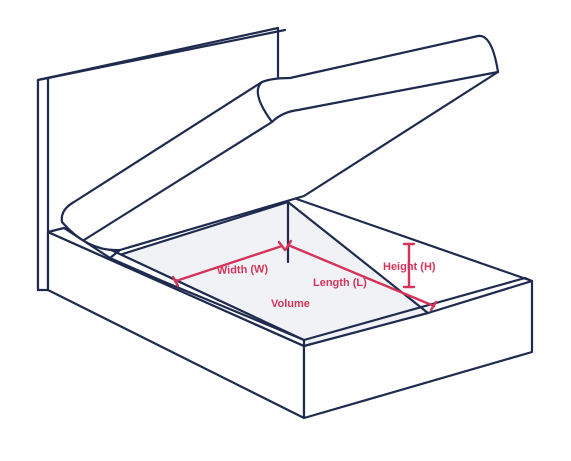 Image resolution: width=571 pixels, height=461 pixels. I want to click on length-arrow, so click(361, 275).